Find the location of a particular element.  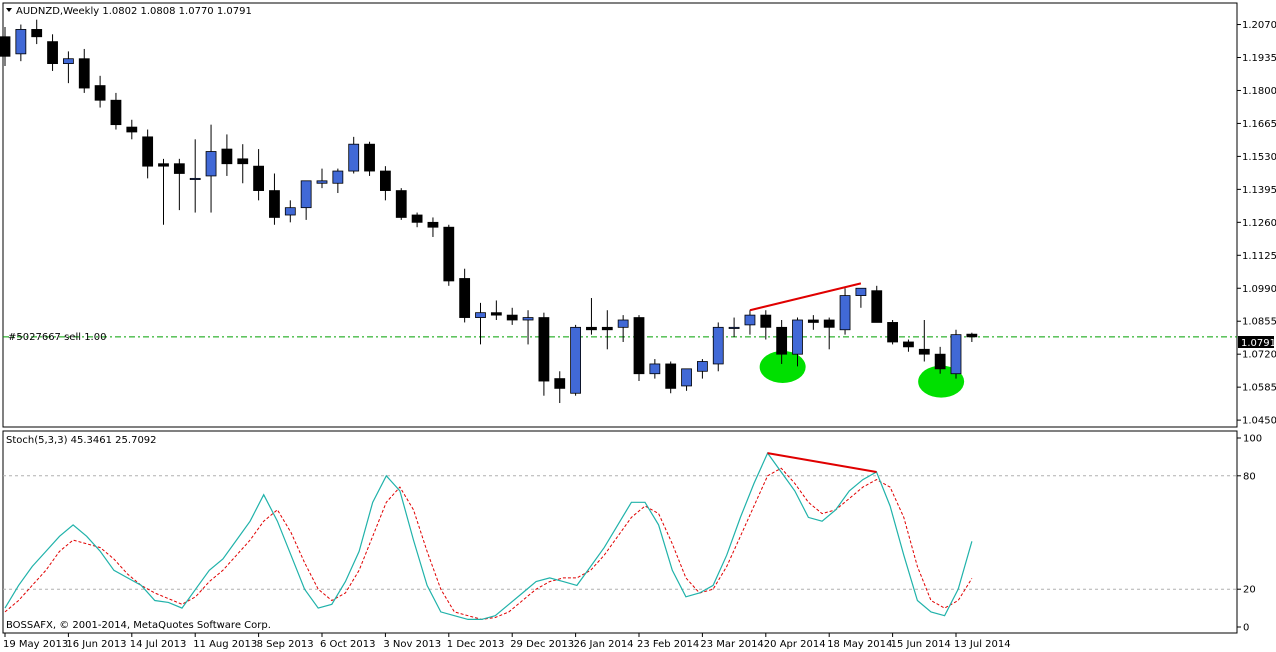

price-divergence-line is located at coordinates (805, 297).